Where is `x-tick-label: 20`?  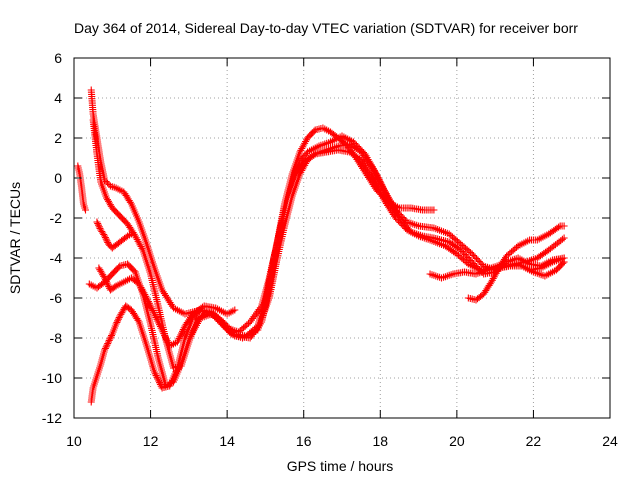 x-tick-label: 20 is located at coordinates (457, 441).